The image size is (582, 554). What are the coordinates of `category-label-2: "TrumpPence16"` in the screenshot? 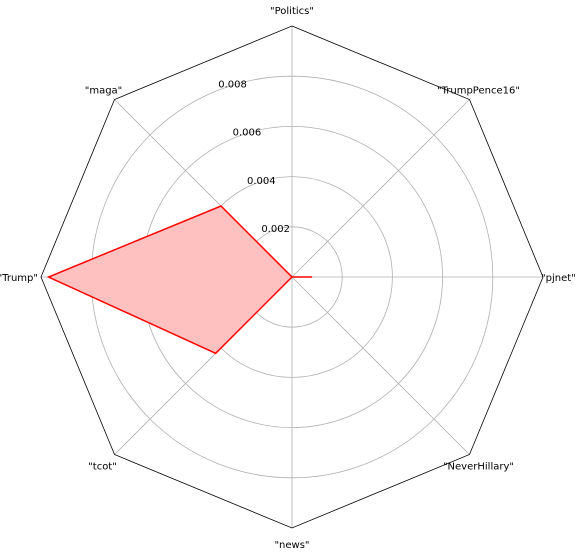 It's located at (478, 91).